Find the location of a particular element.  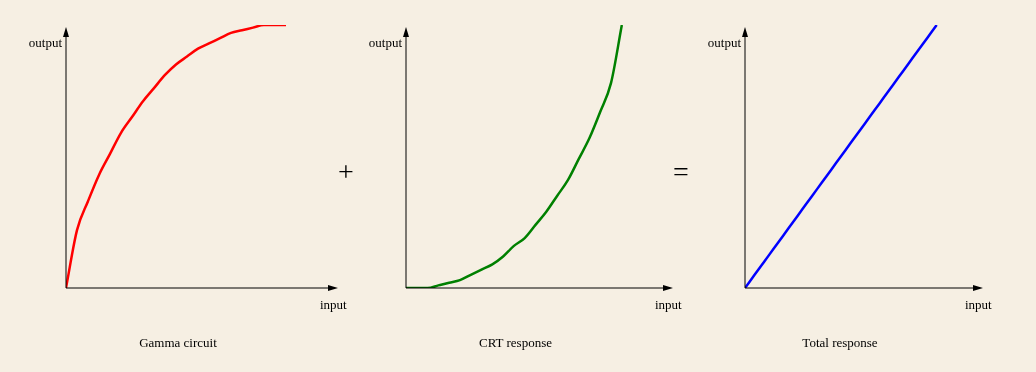

text: CRT response is located at coordinates (515, 342).